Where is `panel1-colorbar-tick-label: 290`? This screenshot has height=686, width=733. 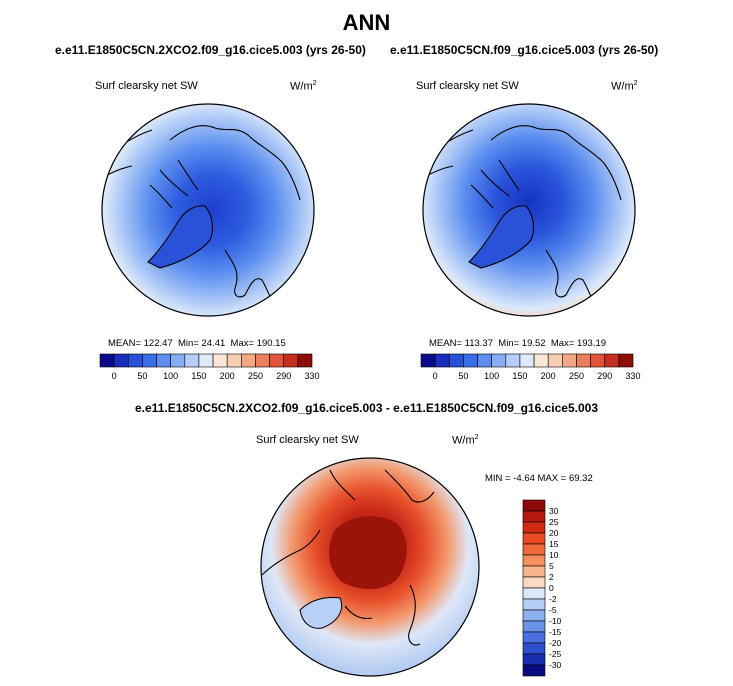
panel1-colorbar-tick-label: 290 is located at coordinates (283, 376).